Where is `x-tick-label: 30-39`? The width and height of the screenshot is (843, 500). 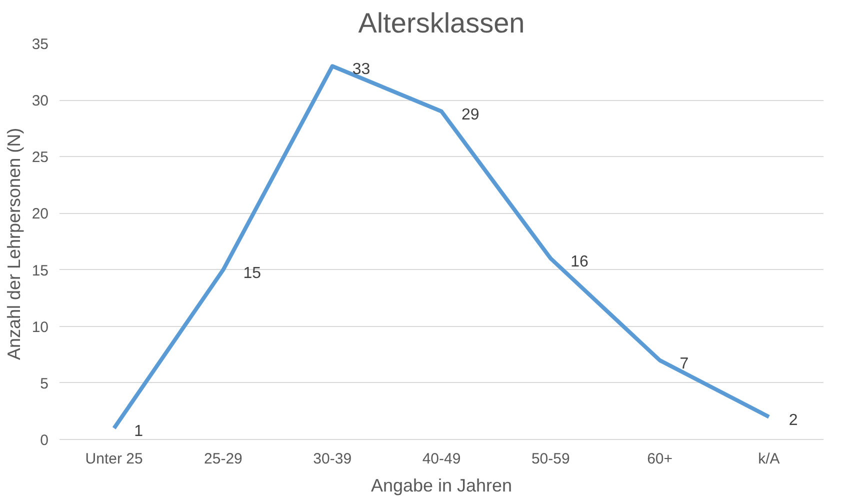
x-tick-label: 30-39 is located at coordinates (332, 459).